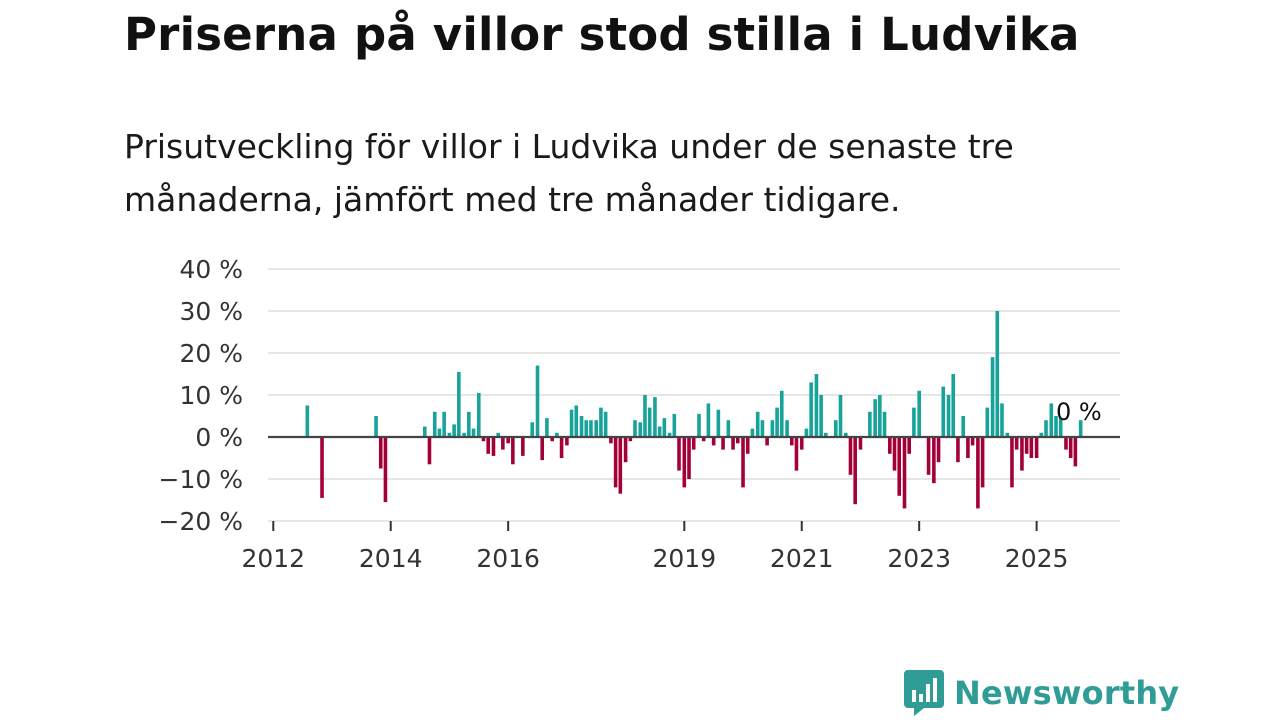 This screenshot has height=720, width=1280. Describe the element at coordinates (391, 558) in the screenshot. I see `x-tick-label: 2014` at that location.